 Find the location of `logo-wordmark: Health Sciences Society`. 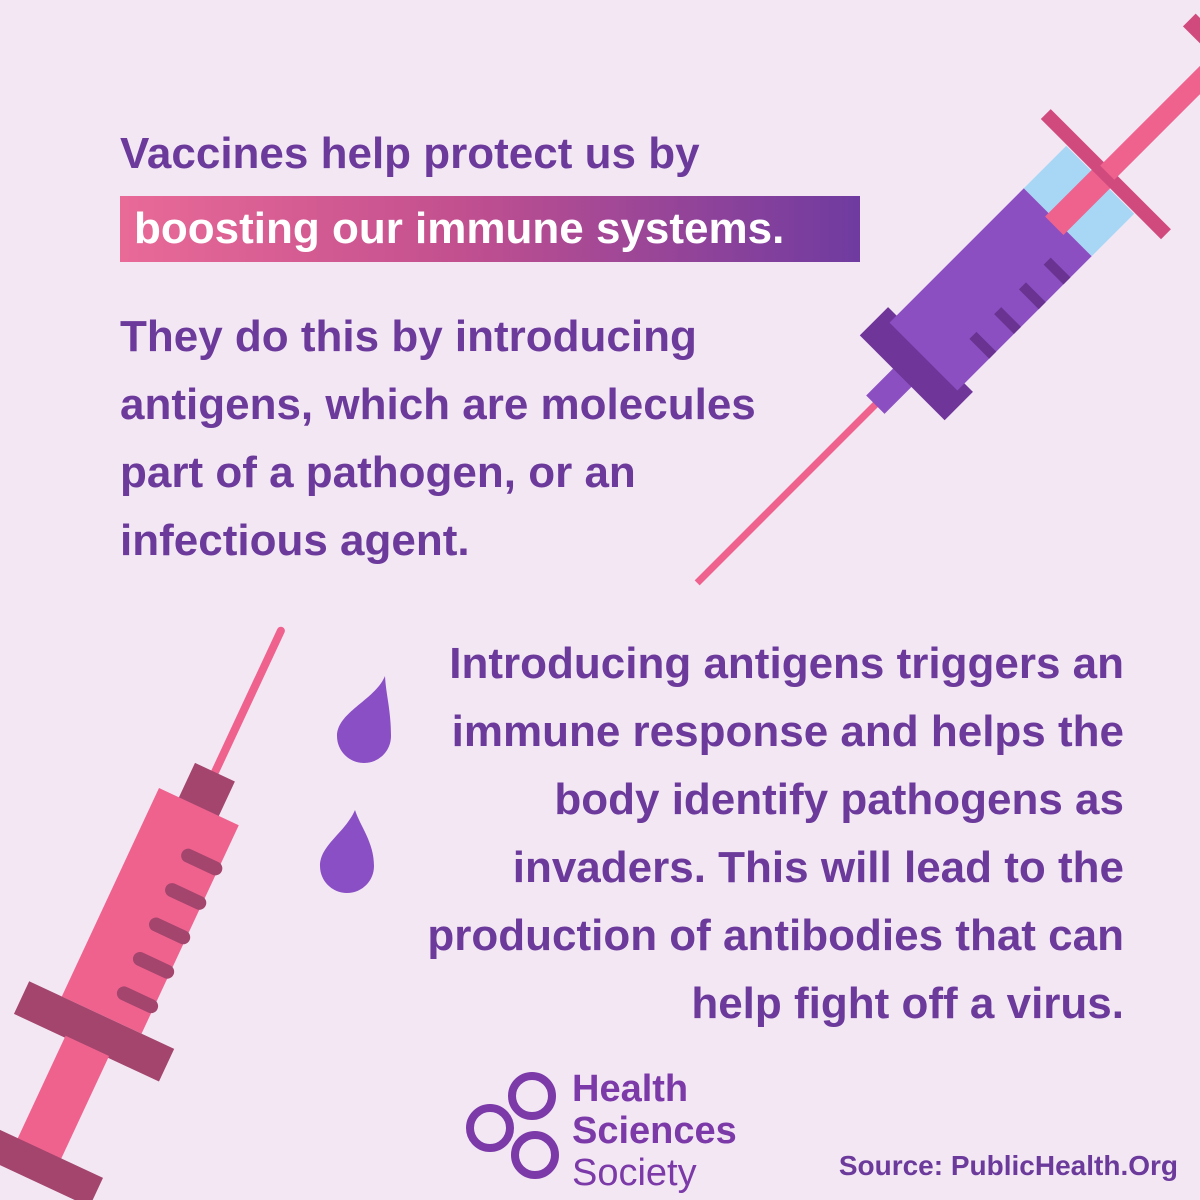

logo-wordmark: Health Sciences Society is located at coordinates (654, 1131).